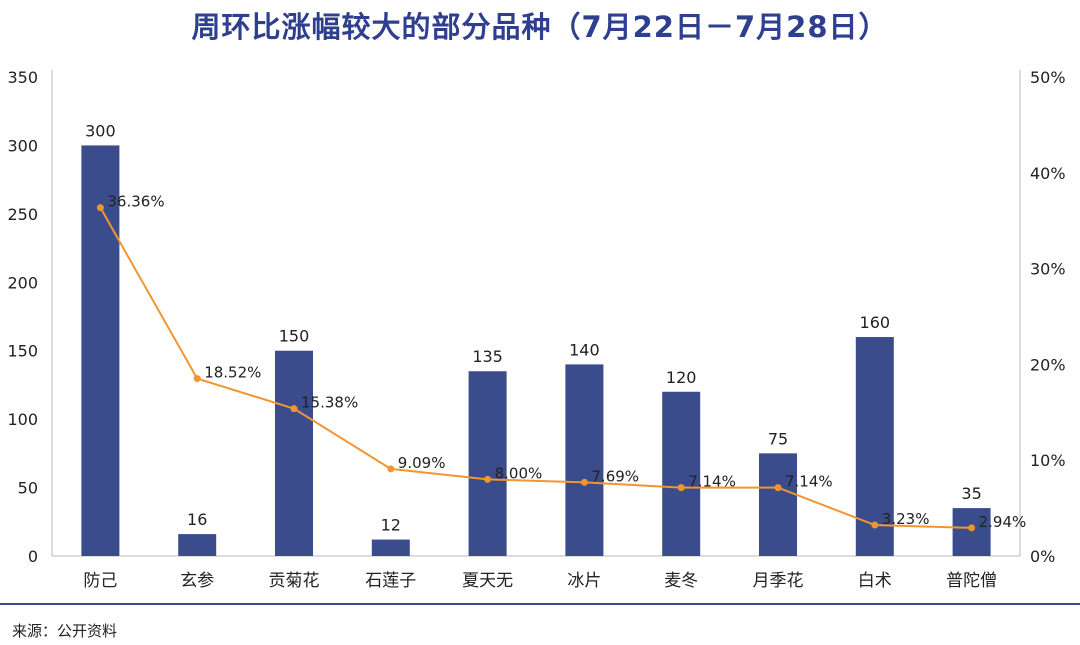  I want to click on bar-value-label: 140, so click(584, 349).